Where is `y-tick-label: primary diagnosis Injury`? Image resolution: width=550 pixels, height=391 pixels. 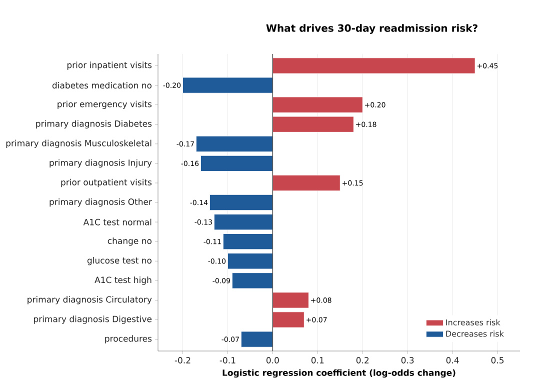 y-tick-label: primary diagnosis Injury is located at coordinates (101, 163).